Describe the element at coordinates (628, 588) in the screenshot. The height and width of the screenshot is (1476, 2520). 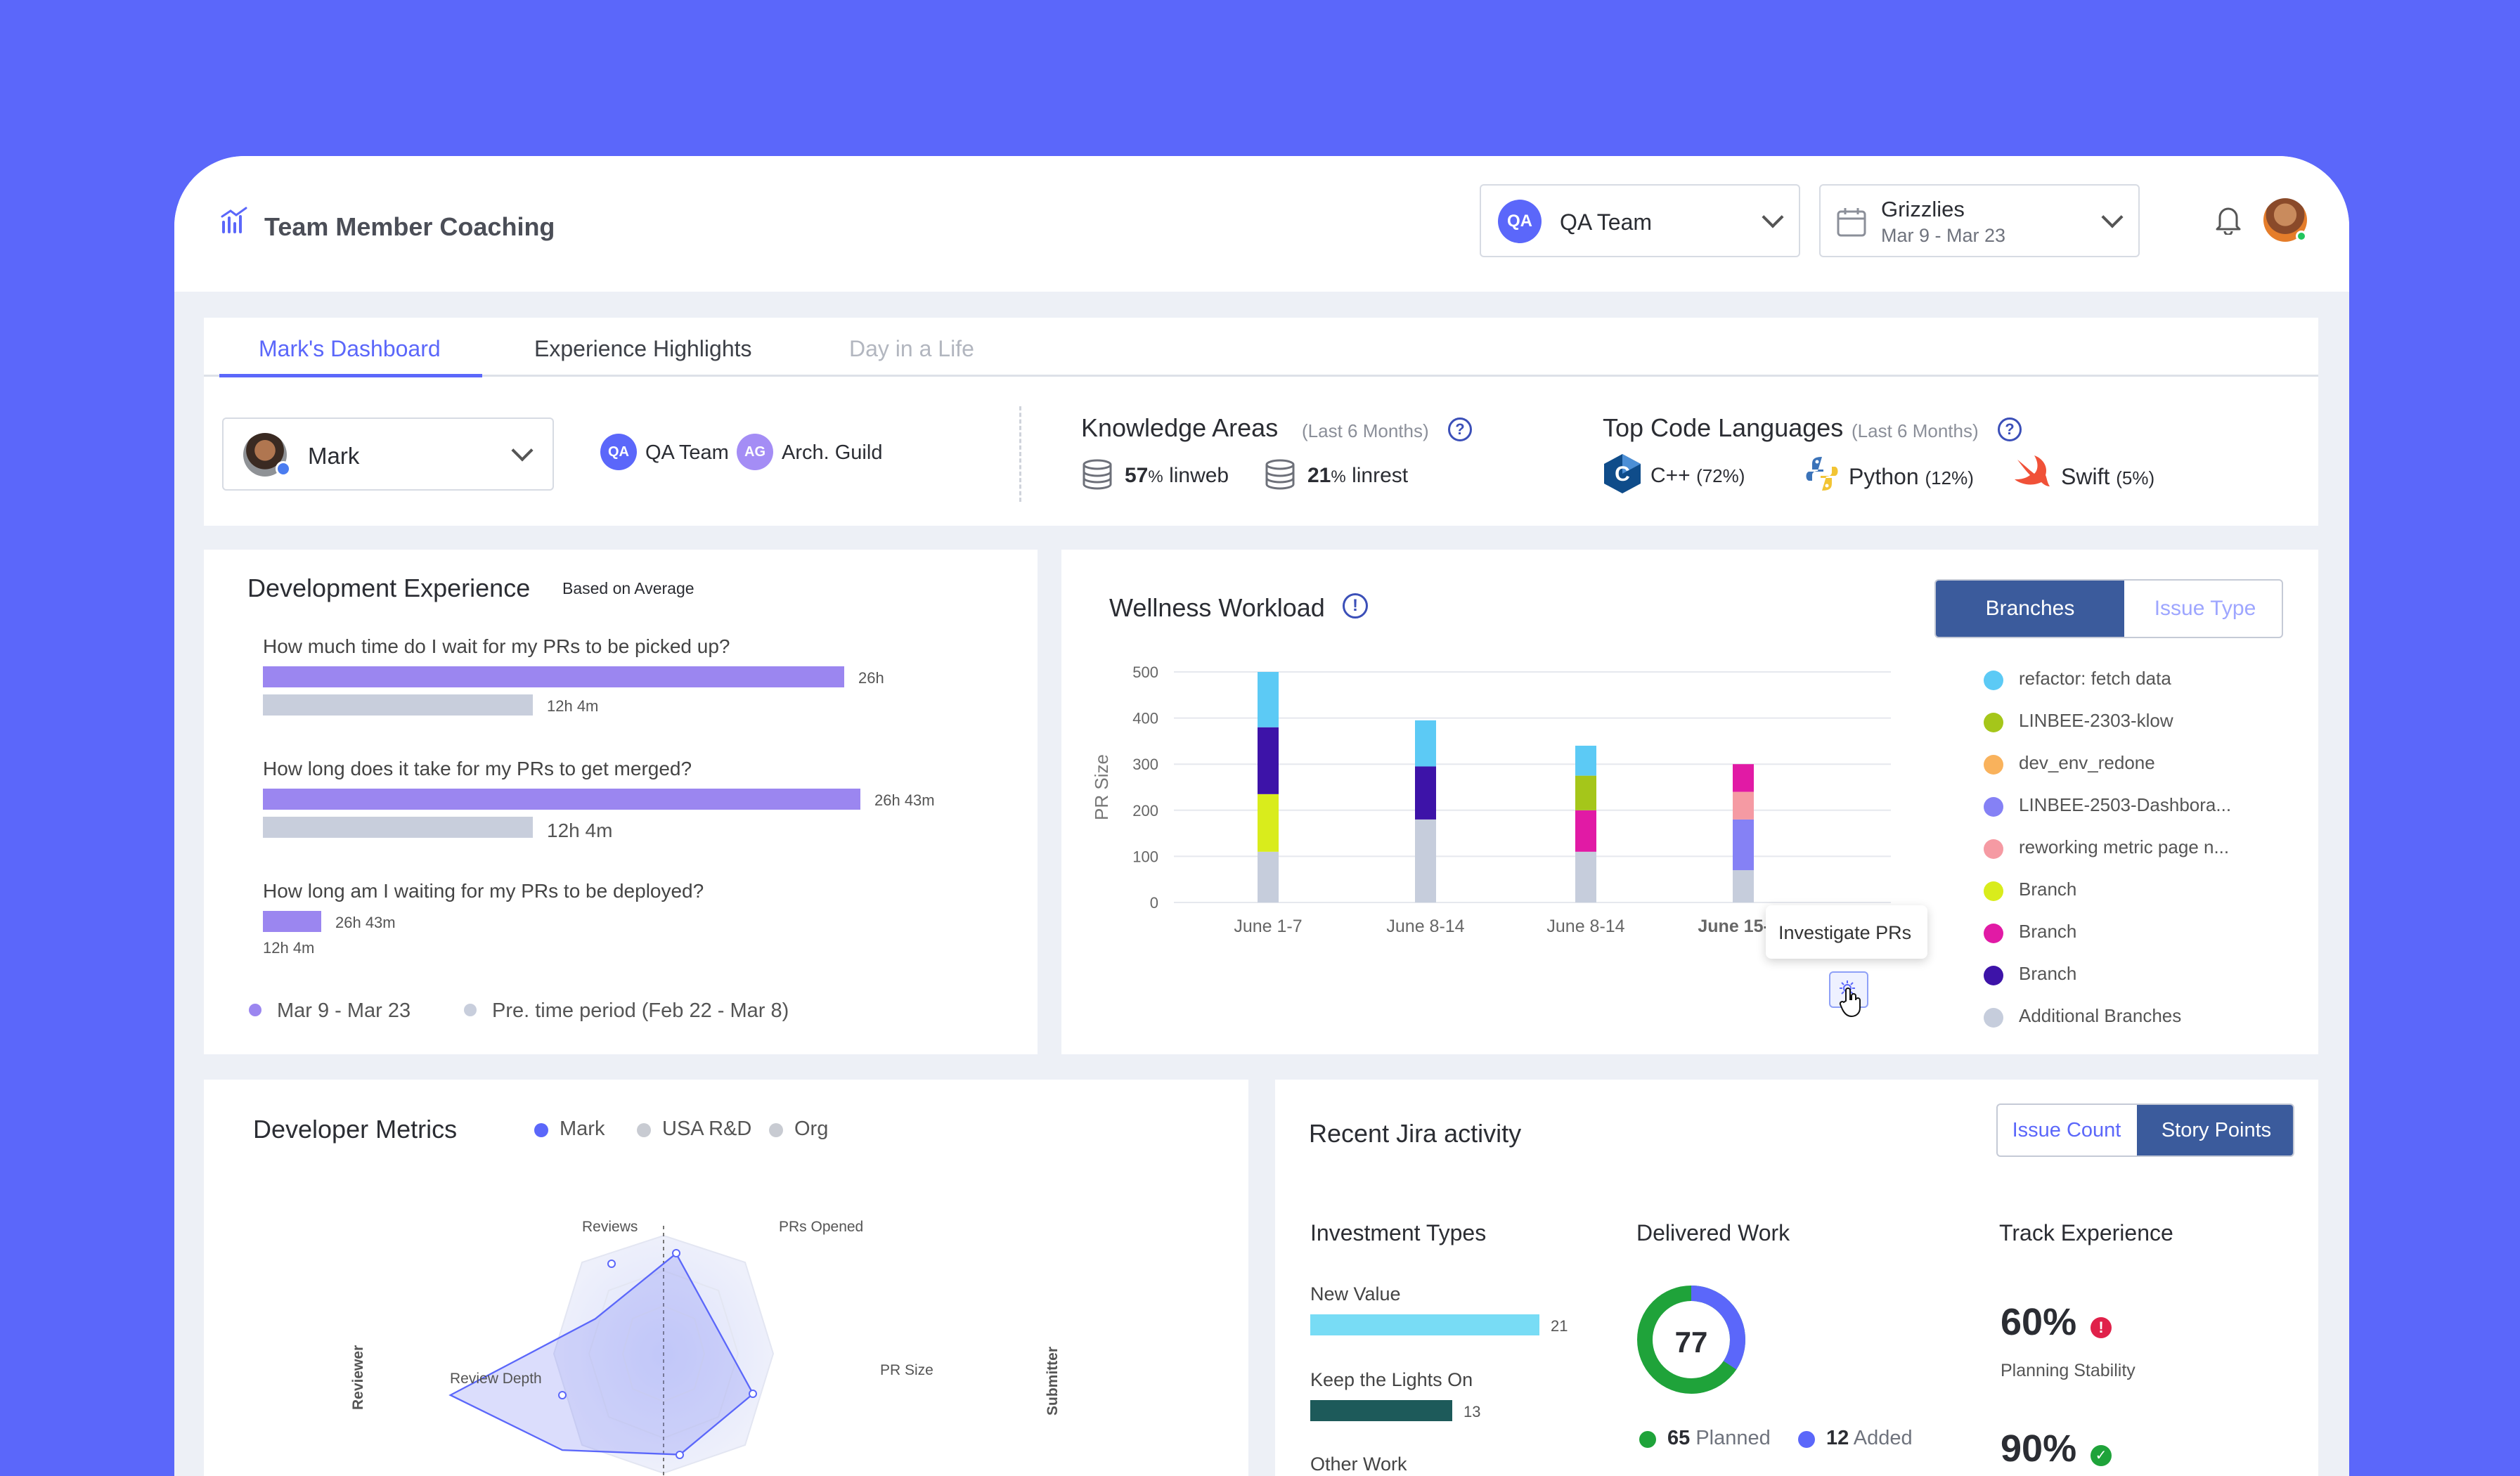
I see `dev-experience-subtitle: Based on Average` at that location.